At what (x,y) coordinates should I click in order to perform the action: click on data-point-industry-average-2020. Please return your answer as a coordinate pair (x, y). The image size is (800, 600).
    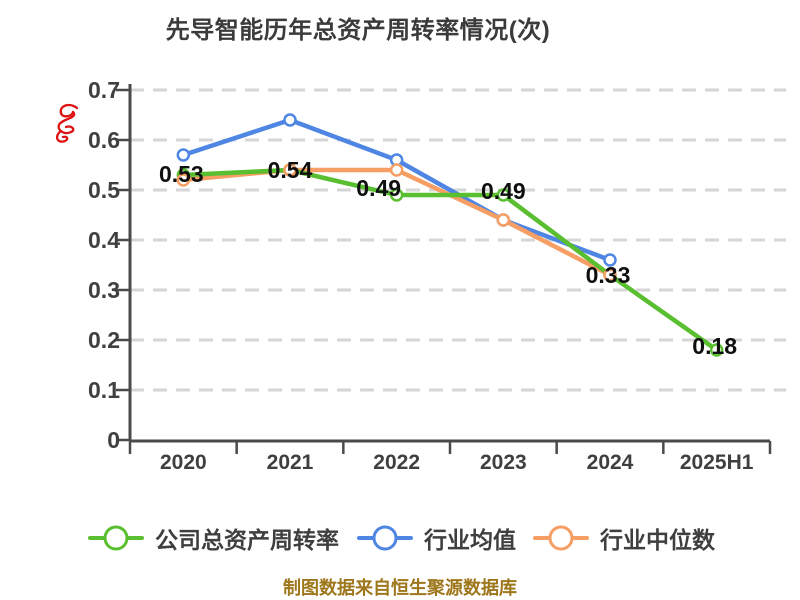
    Looking at the image, I should click on (183, 155).